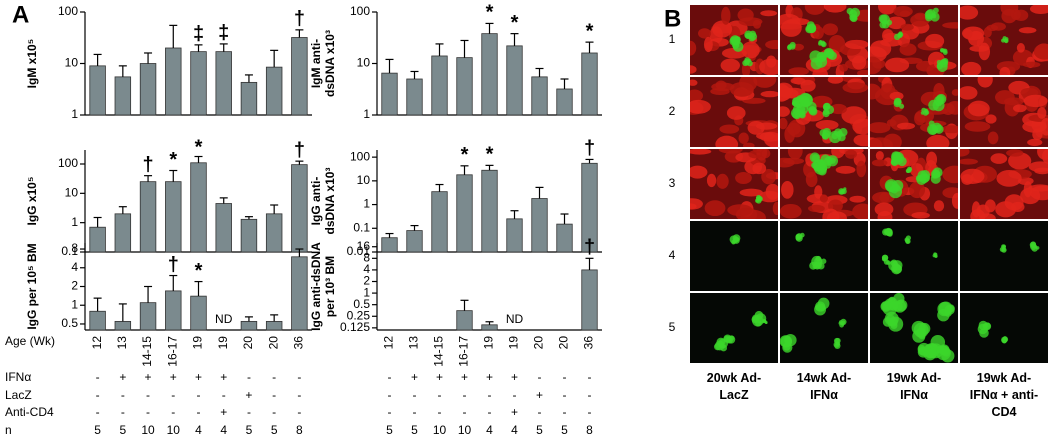 The image size is (1050, 444). I want to click on x-tick-label: 13, so click(414, 343).